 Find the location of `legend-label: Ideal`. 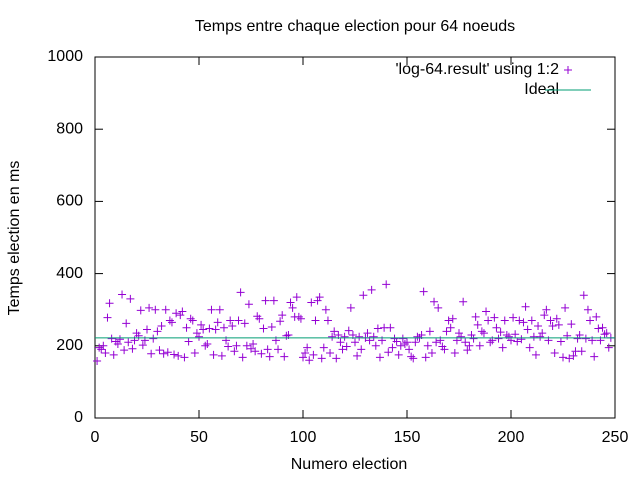

legend-label: Ideal is located at coordinates (541, 89).